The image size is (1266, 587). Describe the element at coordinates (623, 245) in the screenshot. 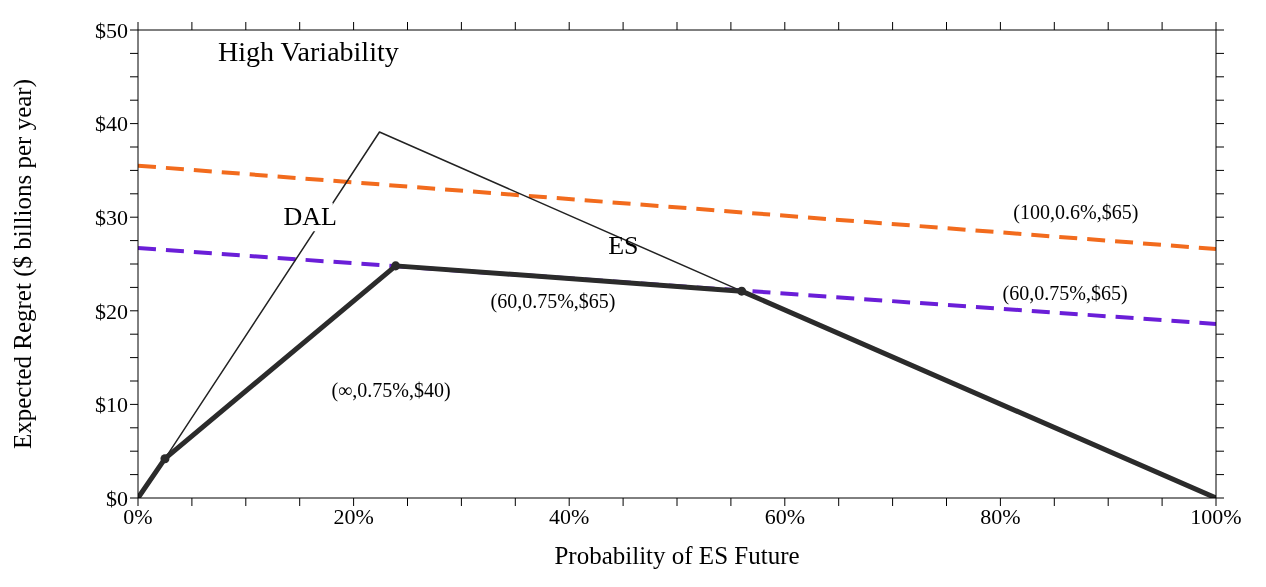

I see `annotation: ES` at that location.